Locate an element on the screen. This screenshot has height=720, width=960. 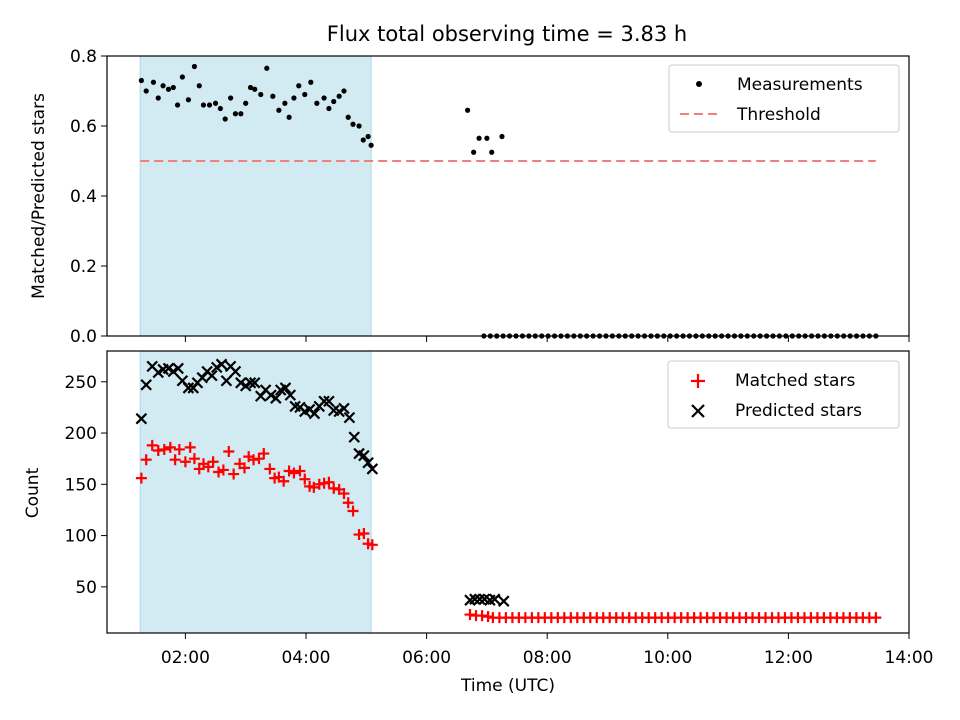
legend-measurements-marker is located at coordinates (699, 84).